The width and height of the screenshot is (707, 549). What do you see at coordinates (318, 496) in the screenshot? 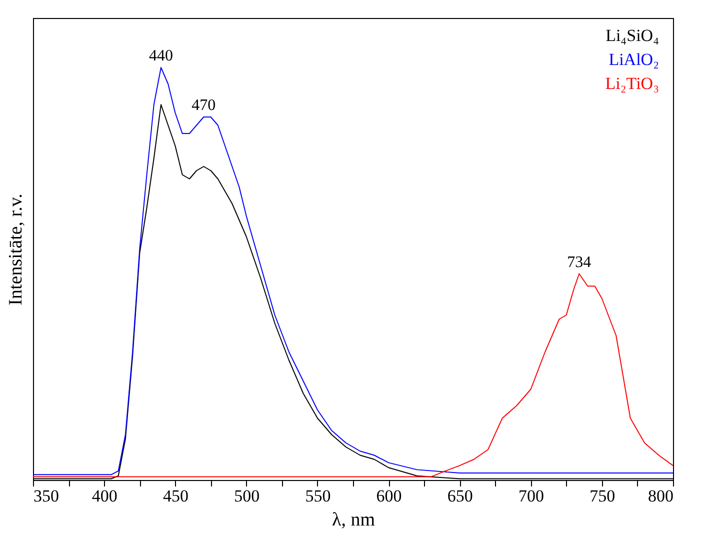
I see `x-tick-label: 550` at bounding box center [318, 496].